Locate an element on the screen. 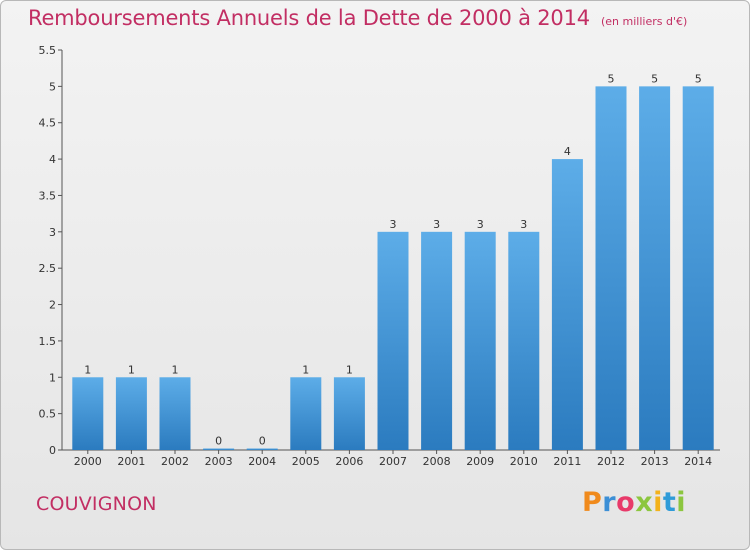  bar-2005 is located at coordinates (306, 413).